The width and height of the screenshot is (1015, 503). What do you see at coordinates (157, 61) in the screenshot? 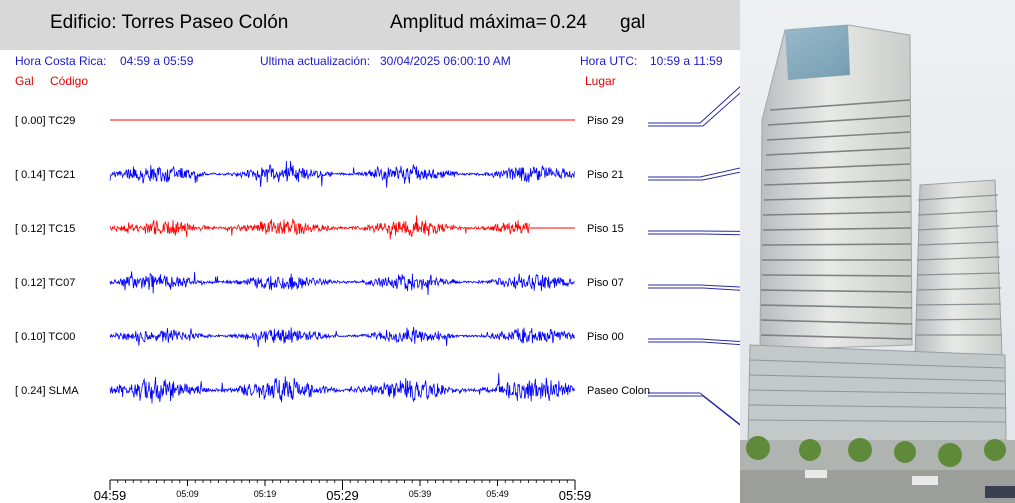
I see `local-time-range: 04:59 a 05:59` at bounding box center [157, 61].